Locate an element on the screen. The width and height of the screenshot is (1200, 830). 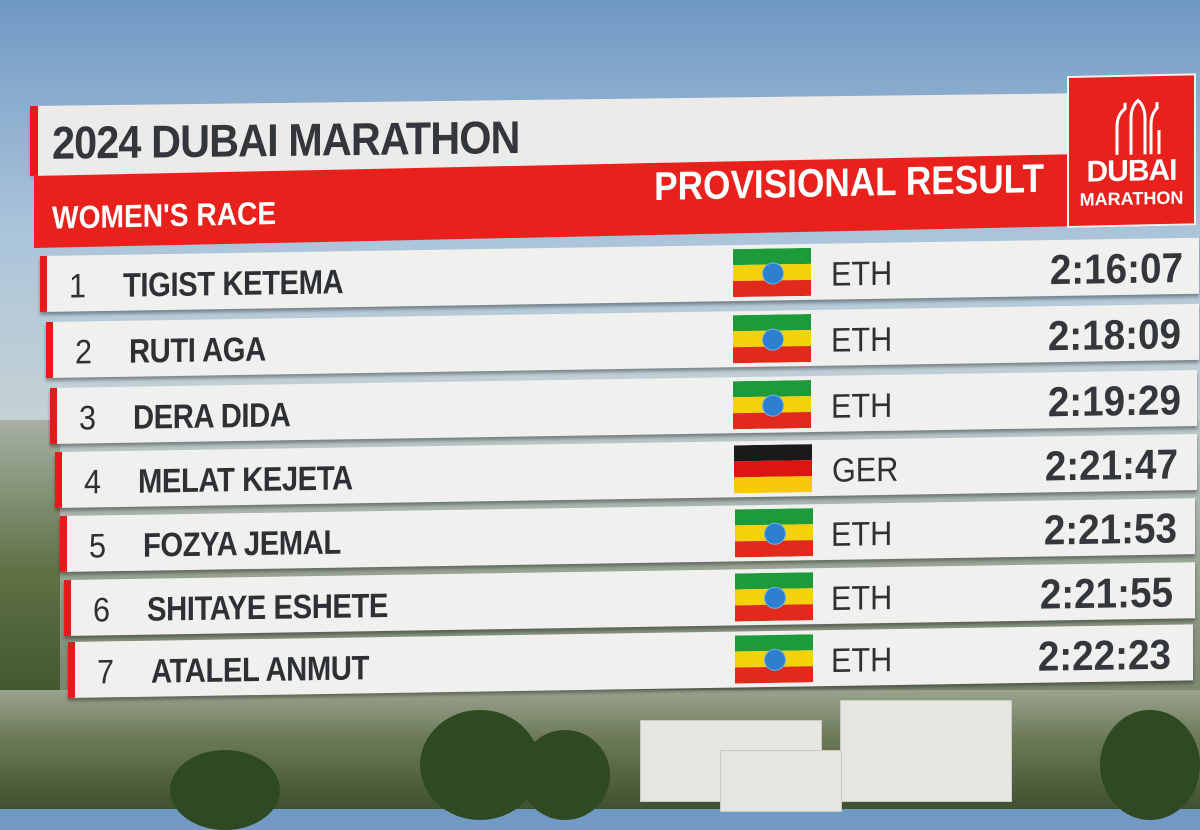
result-rank: 1 is located at coordinates (78, 286).